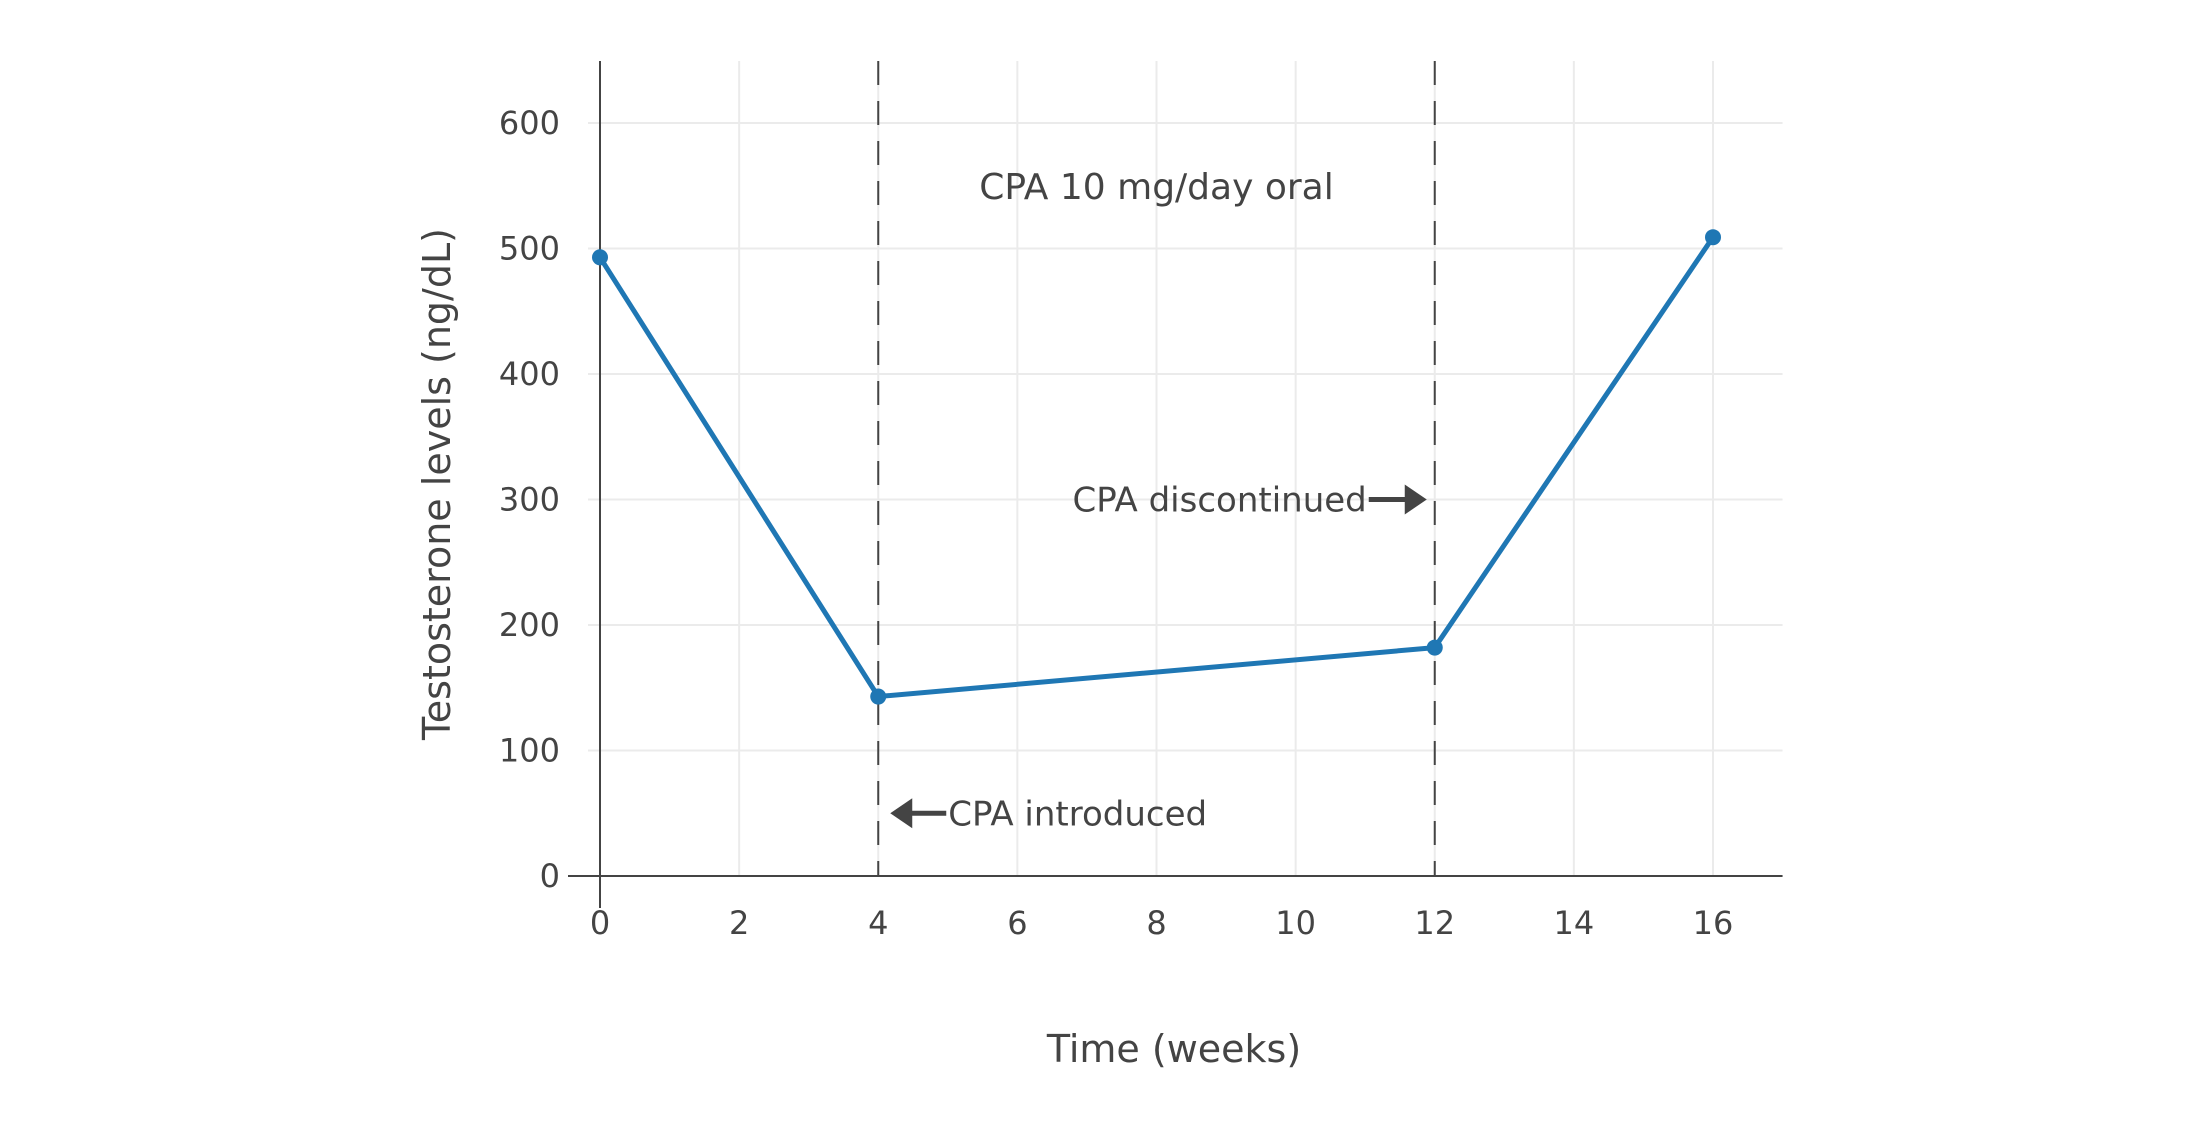 The height and width of the screenshot is (1121, 2201). Describe the element at coordinates (529, 625) in the screenshot. I see `y-tick-label: 200` at that location.